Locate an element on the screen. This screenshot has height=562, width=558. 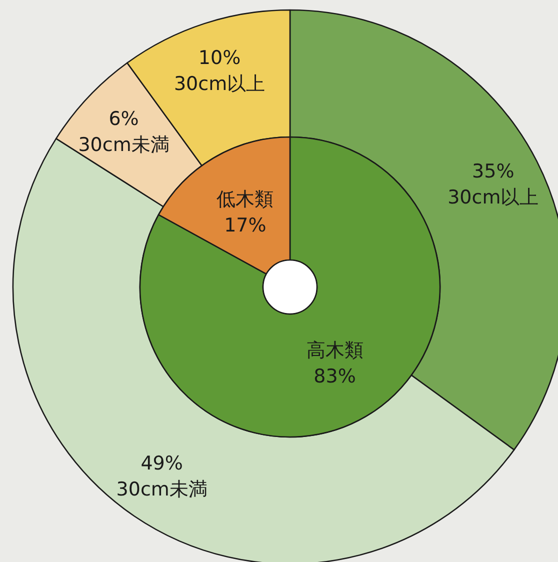
data-label: 49% is located at coordinates (161, 463).